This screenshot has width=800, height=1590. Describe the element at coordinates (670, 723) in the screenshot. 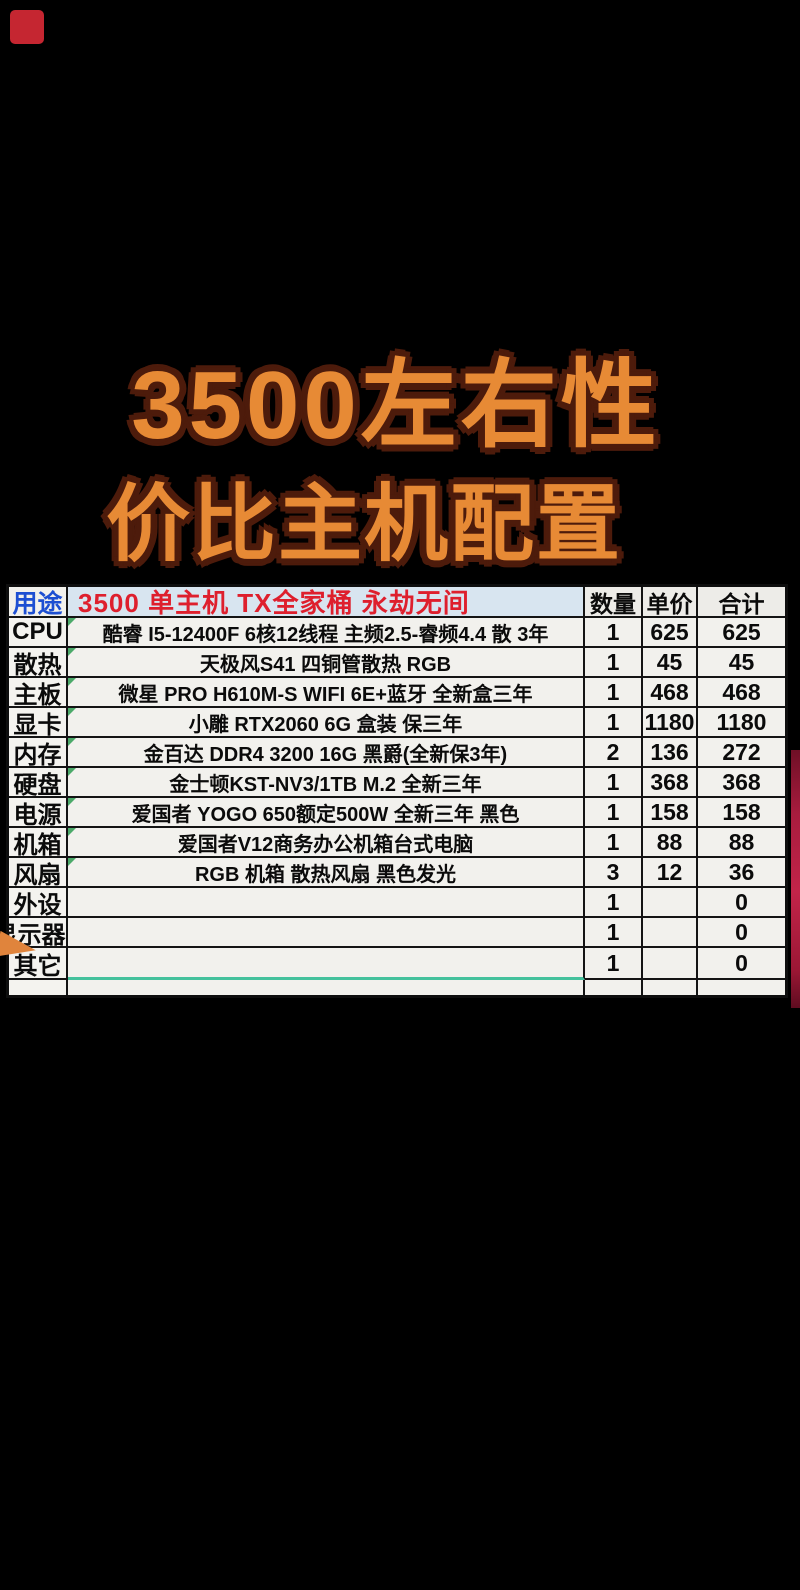

I see `row-unit-price: 1180` at that location.